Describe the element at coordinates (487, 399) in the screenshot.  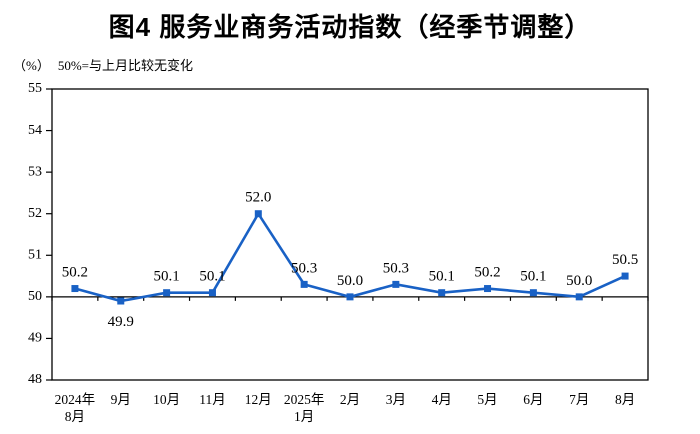
I see `x-axis-label: 5月` at that location.